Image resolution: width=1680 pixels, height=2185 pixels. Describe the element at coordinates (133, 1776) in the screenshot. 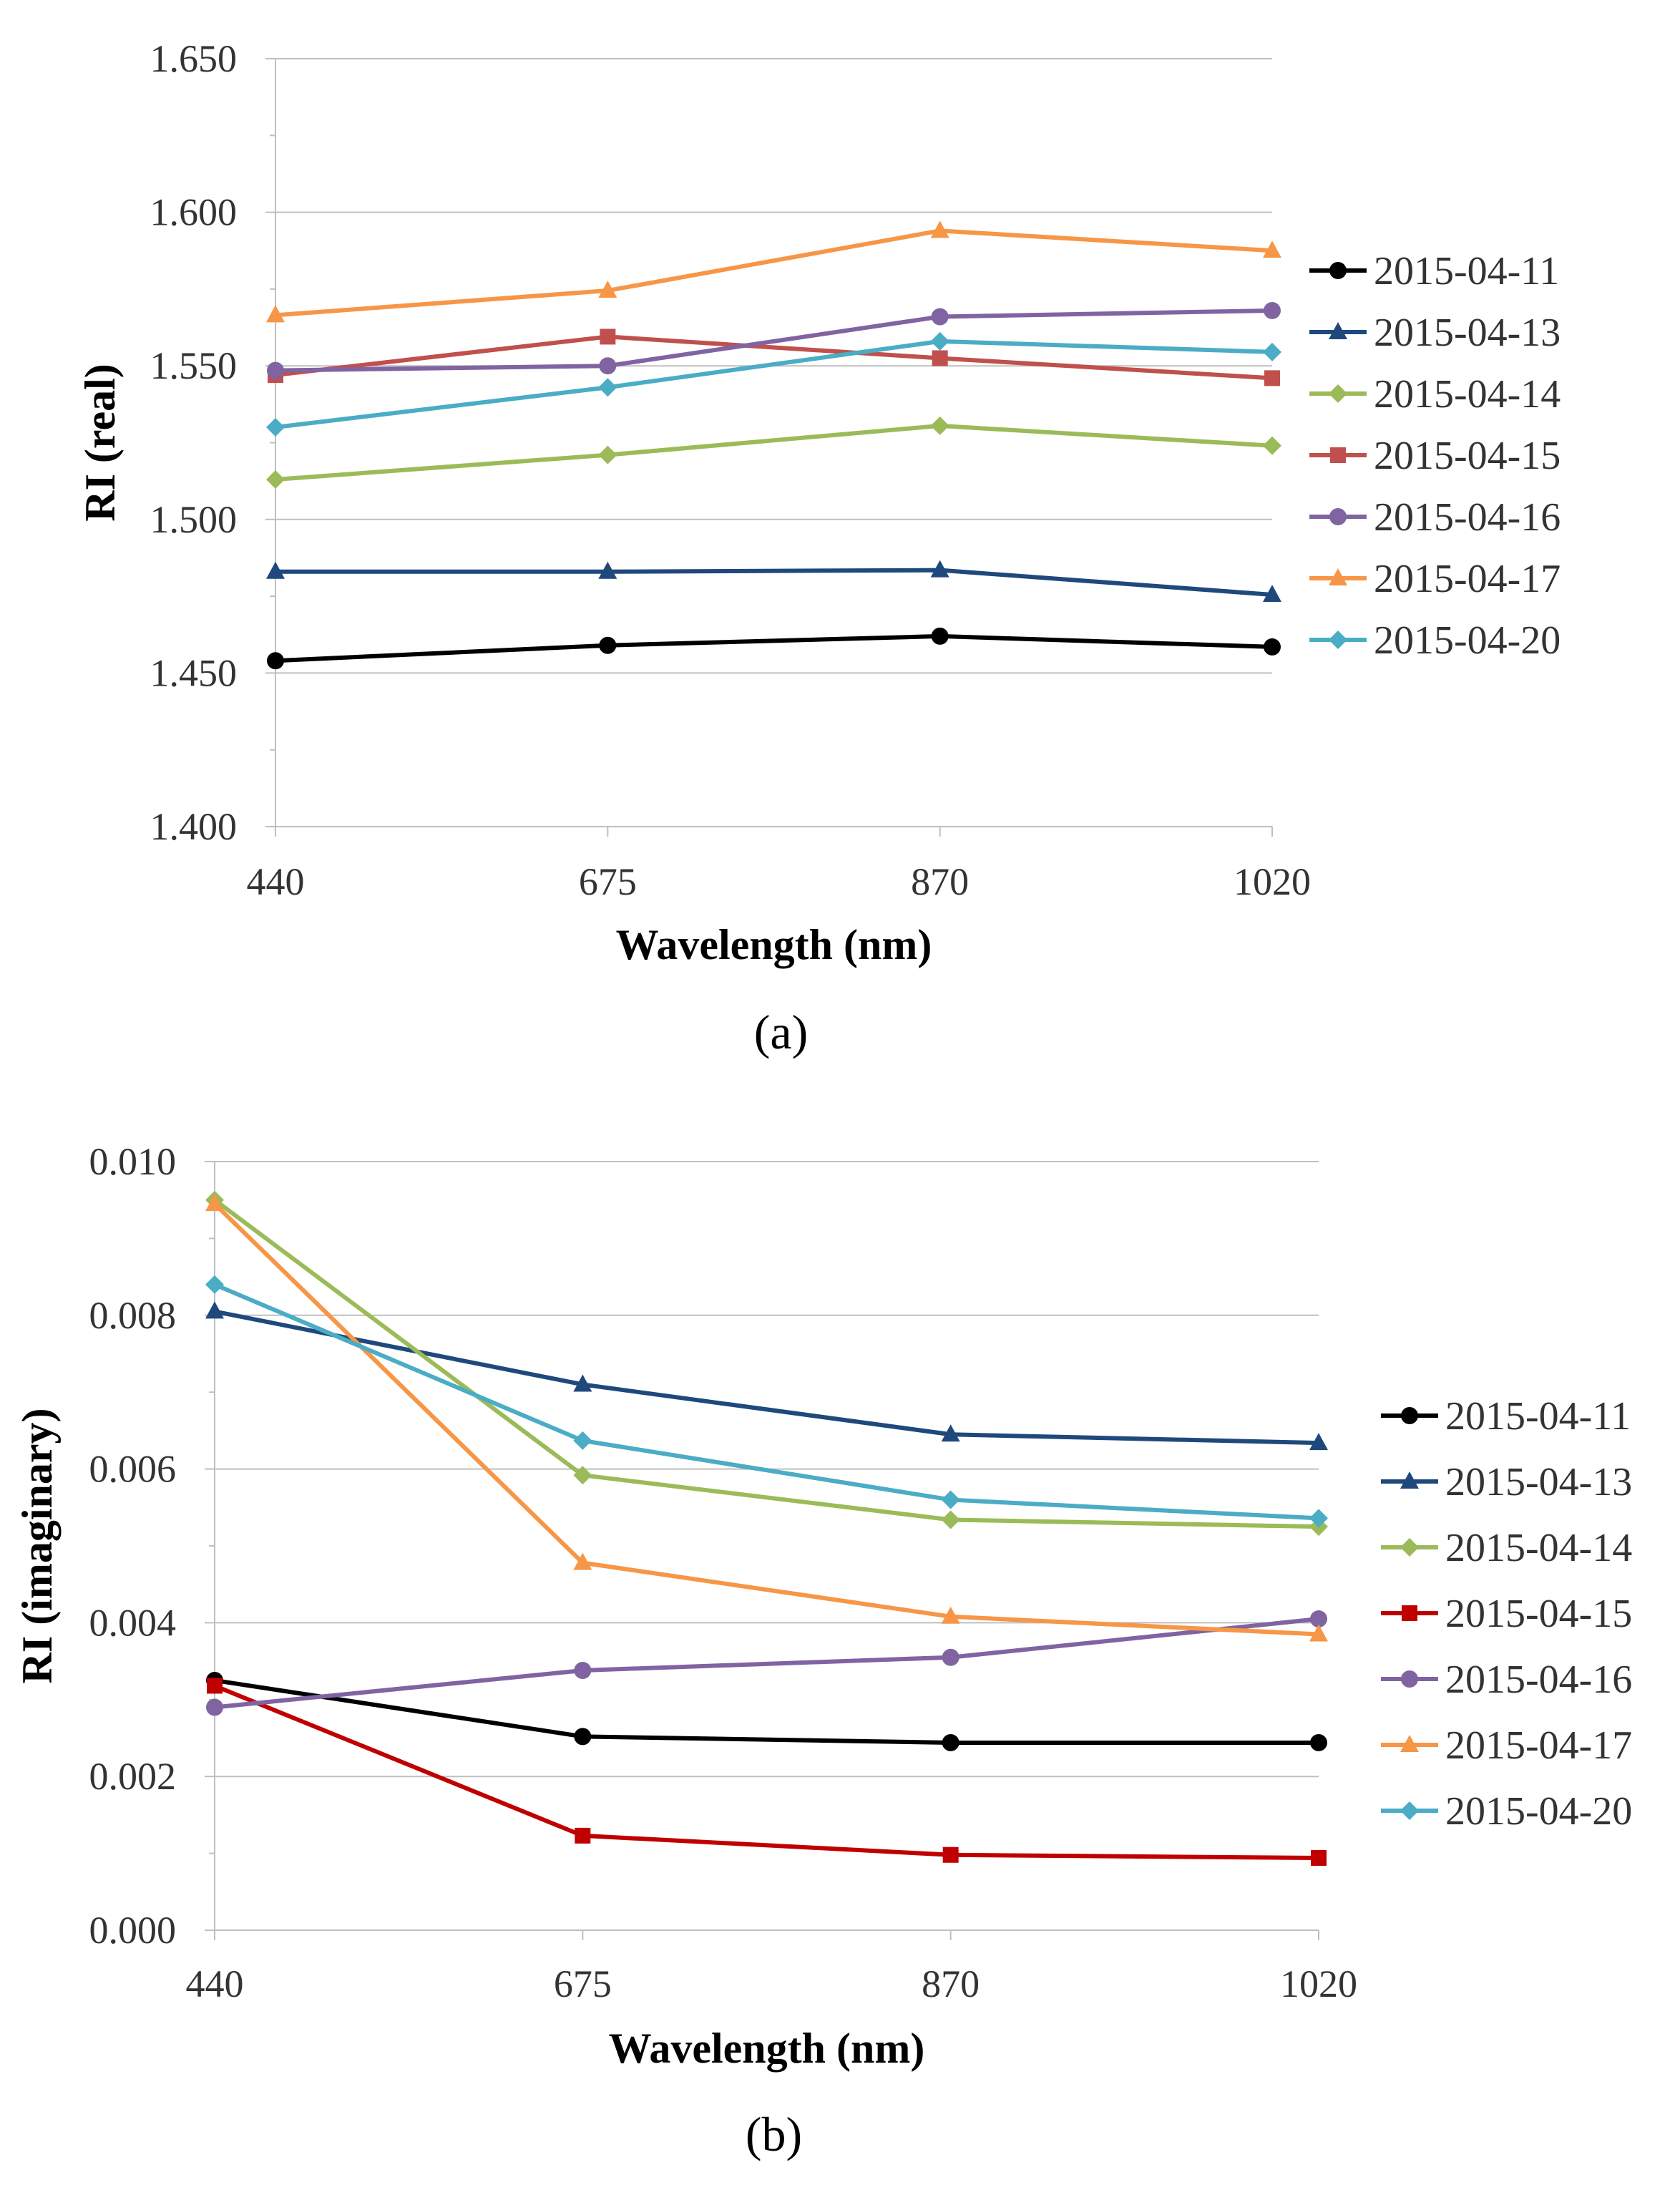

I see `y-tick-label: 0.002` at that location.